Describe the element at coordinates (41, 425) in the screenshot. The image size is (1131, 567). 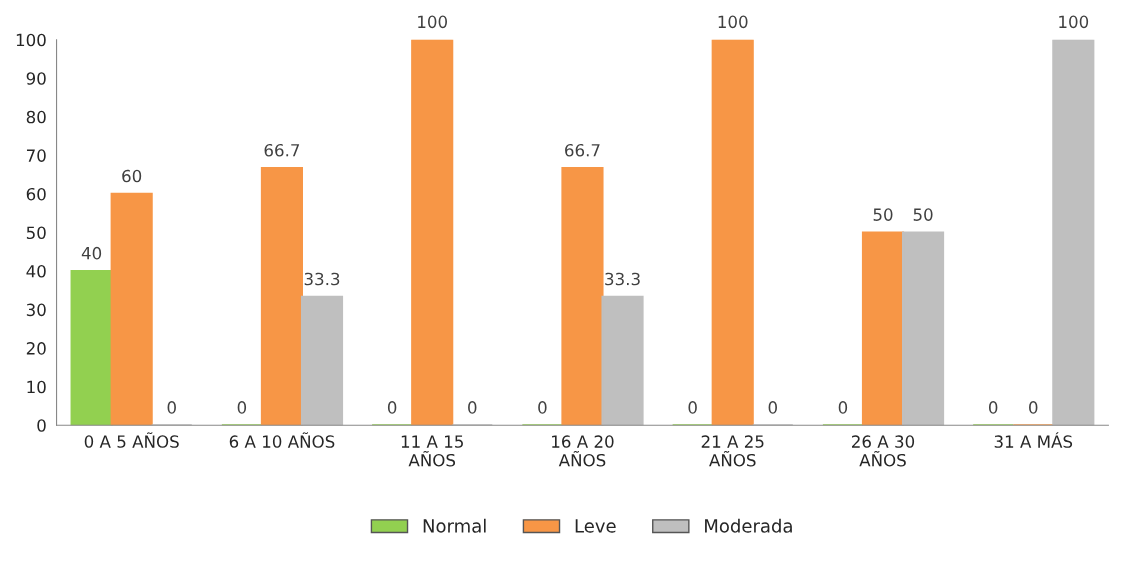
I see `y-tick-label: 0` at that location.